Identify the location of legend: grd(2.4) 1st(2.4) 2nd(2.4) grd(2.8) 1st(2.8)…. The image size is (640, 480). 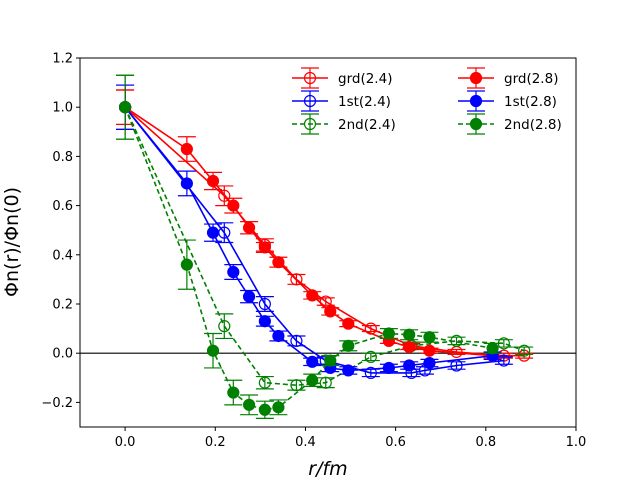
(427, 101).